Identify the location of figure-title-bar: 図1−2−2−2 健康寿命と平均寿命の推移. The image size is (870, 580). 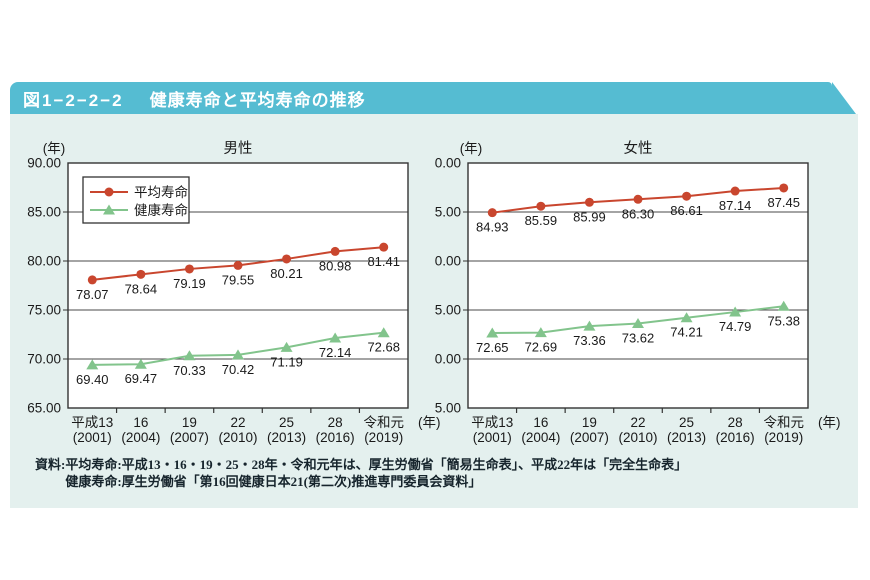
(433, 98).